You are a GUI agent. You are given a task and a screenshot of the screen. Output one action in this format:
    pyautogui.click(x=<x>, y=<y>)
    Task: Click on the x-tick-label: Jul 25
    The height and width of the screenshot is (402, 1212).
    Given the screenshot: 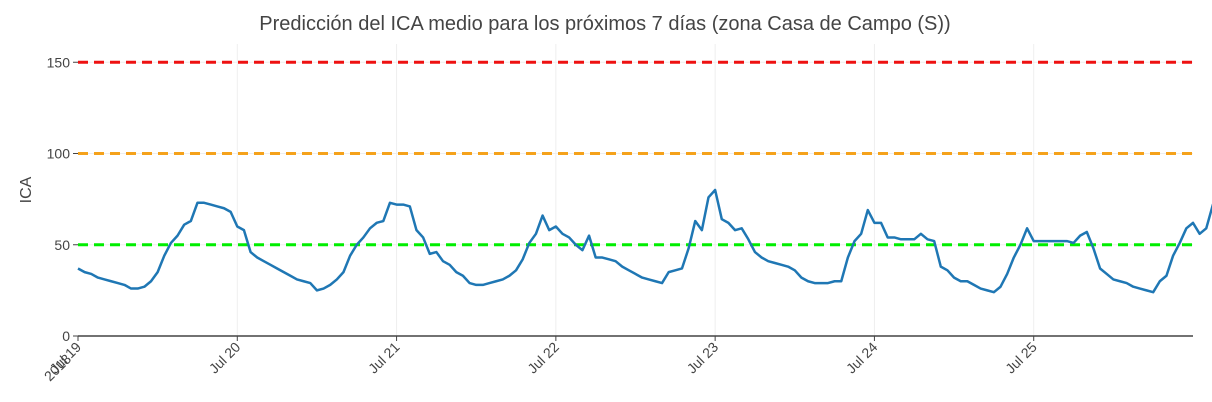 What is the action you would take?
    pyautogui.click(x=1021, y=358)
    